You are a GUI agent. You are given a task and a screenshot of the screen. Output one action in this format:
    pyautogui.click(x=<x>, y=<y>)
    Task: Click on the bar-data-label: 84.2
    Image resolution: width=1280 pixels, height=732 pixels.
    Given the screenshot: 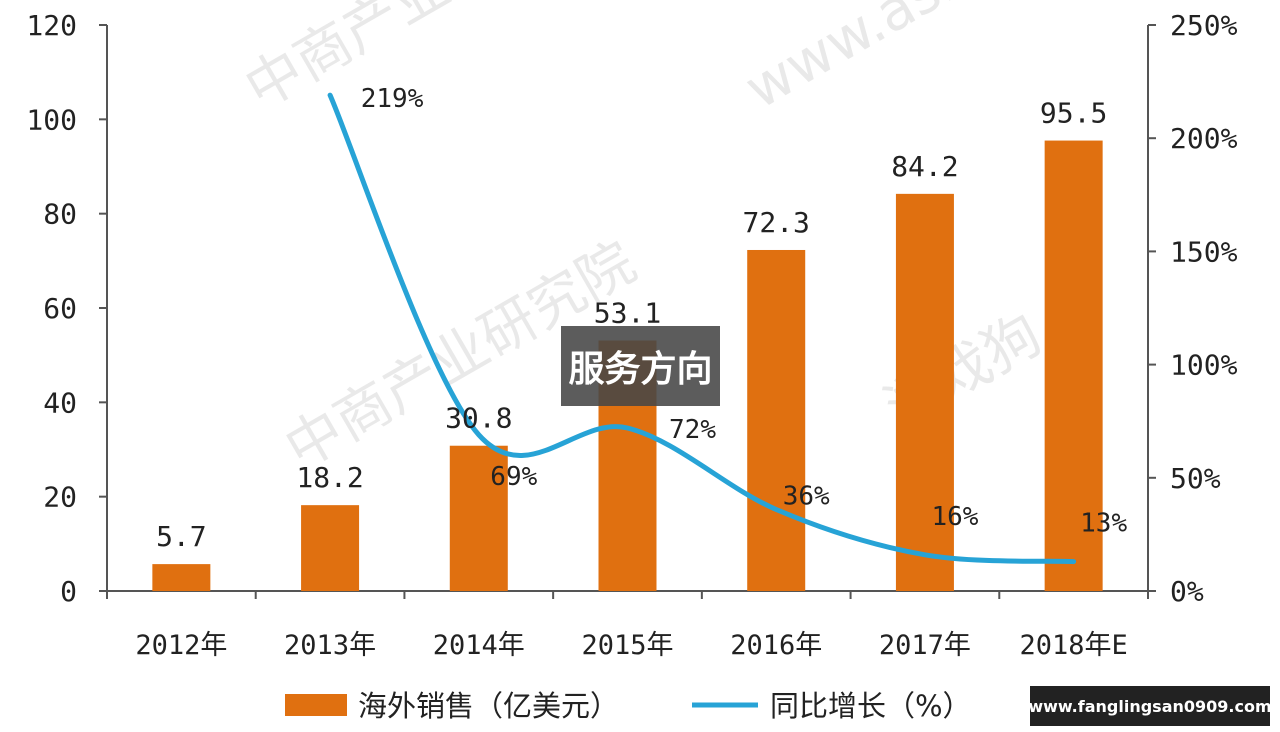 What is the action you would take?
    pyautogui.click(x=924, y=166)
    